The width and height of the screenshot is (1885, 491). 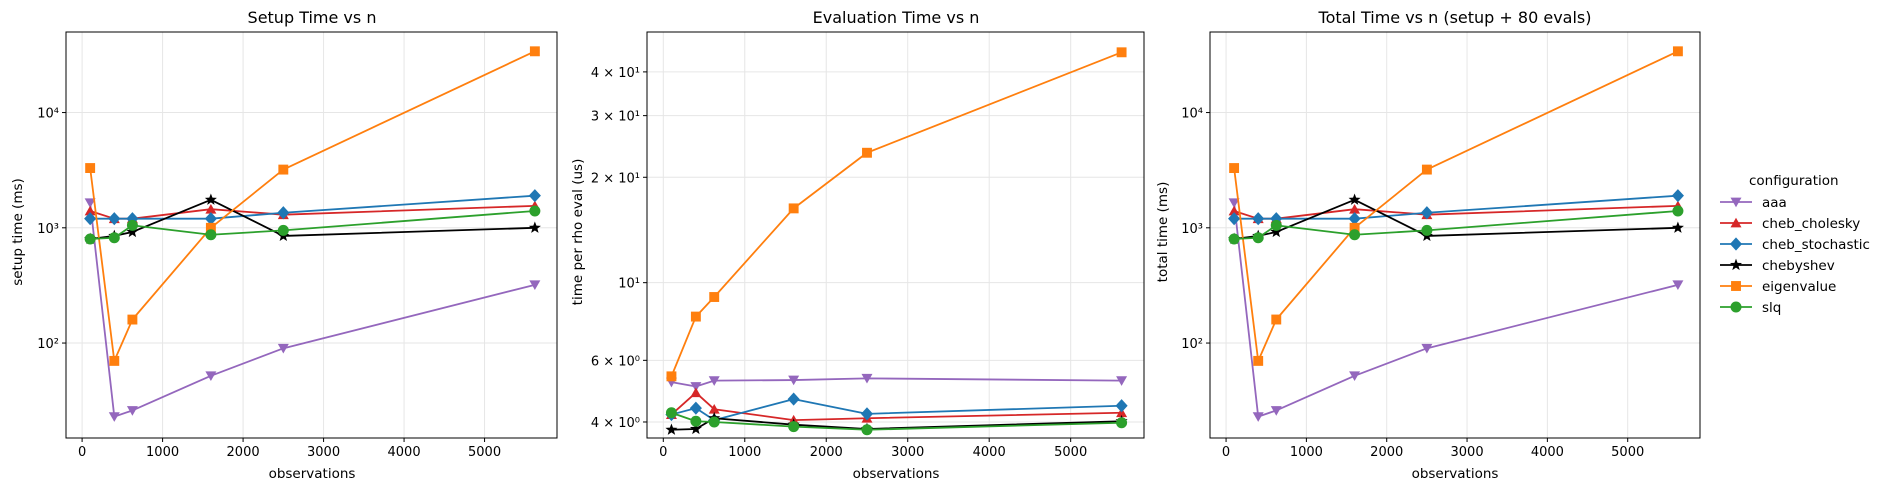 I want to click on legend-item-chebyshev: chebyshev, so click(x=1777, y=266).